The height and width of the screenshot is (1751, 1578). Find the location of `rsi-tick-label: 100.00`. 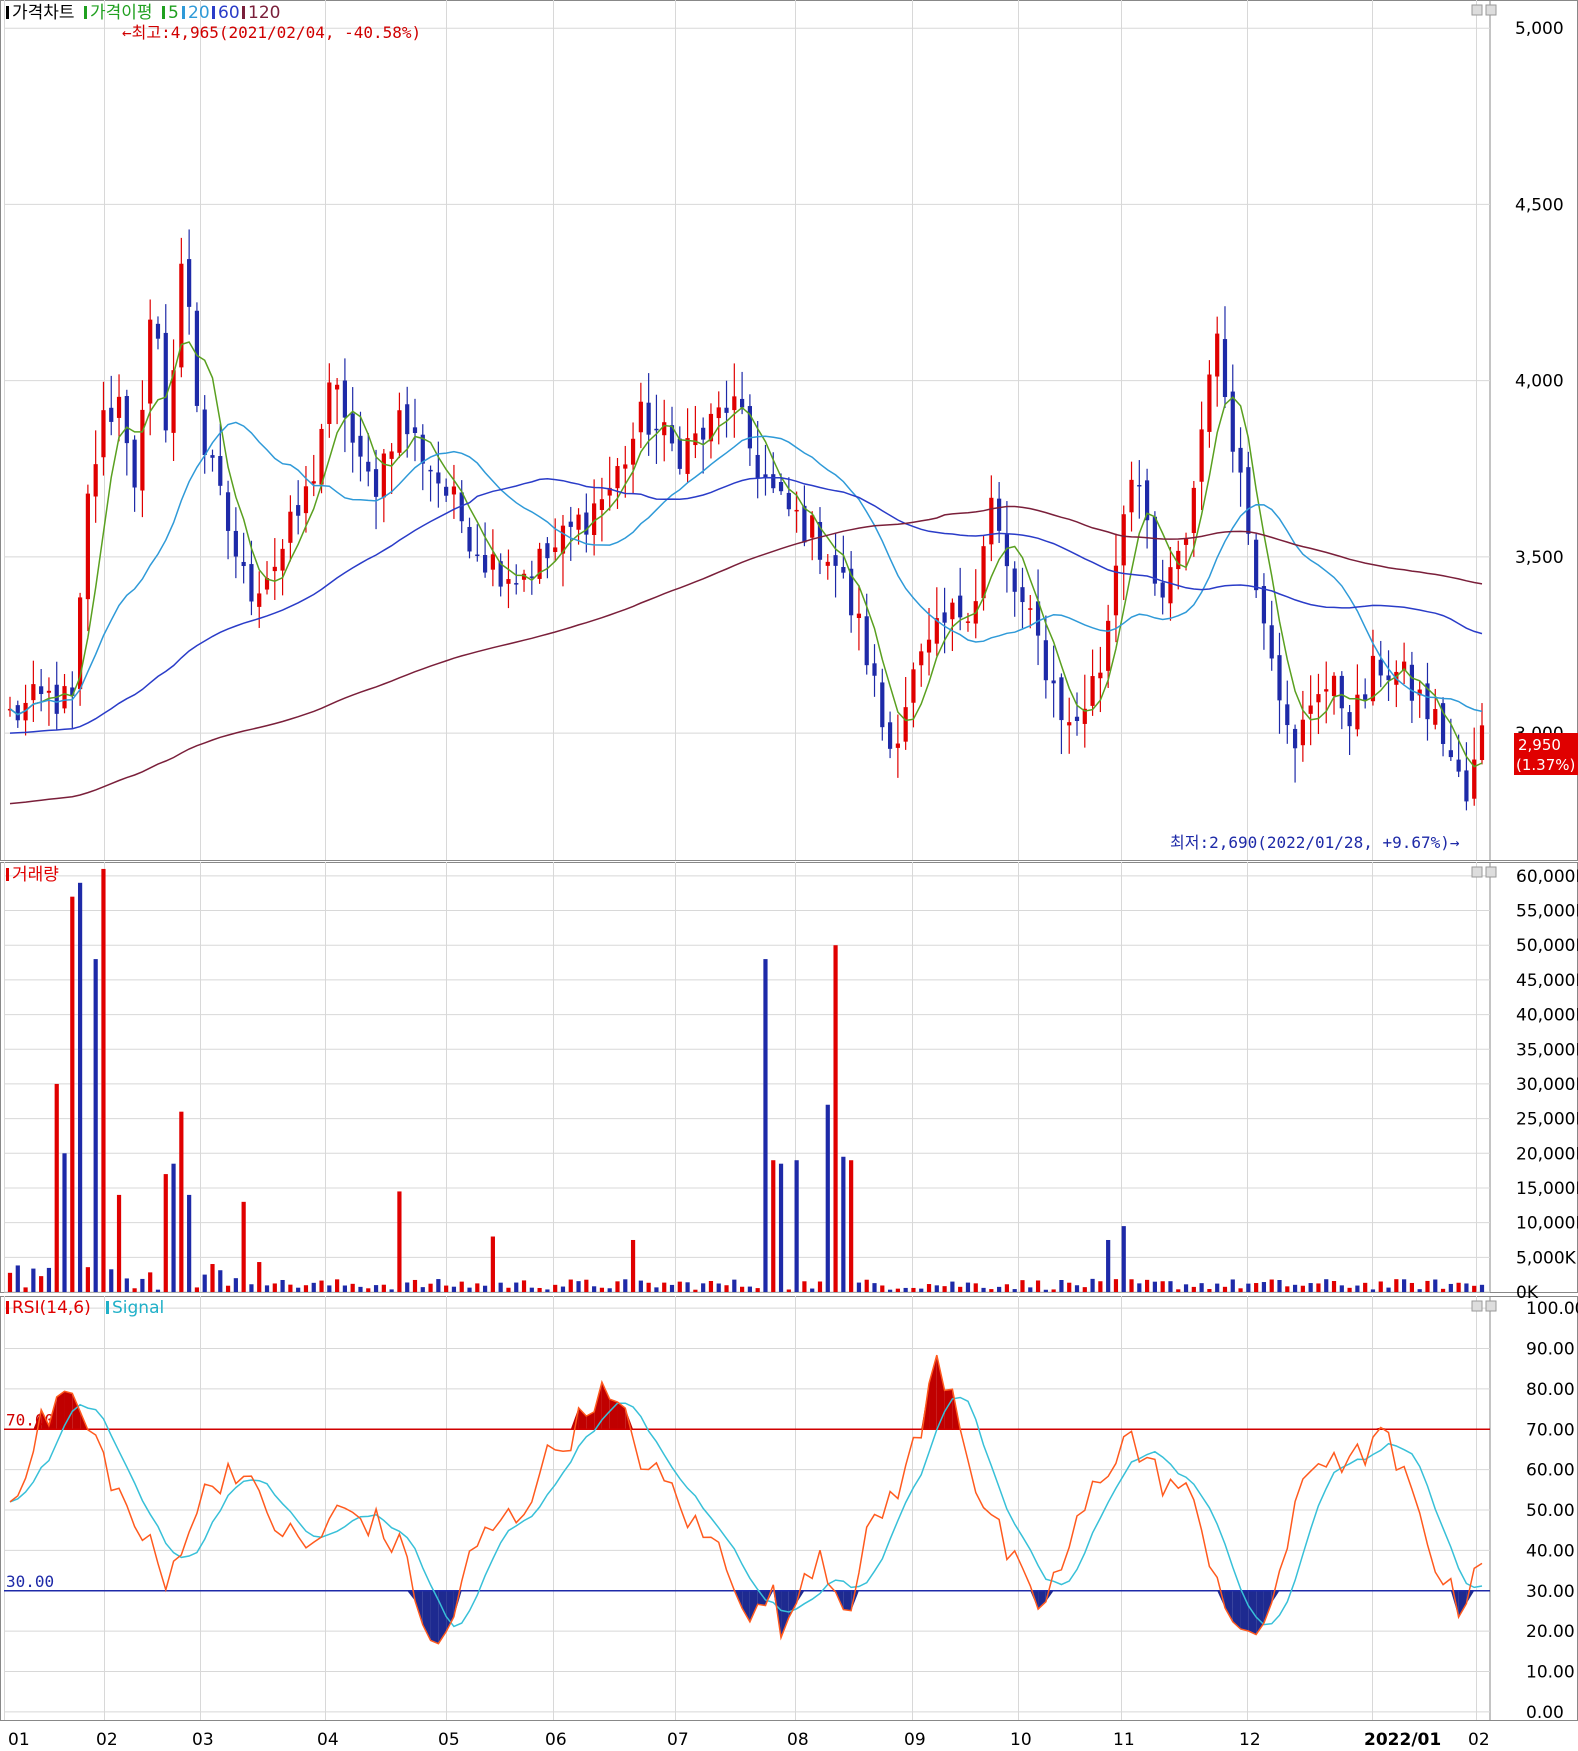

rsi-tick-label: 100.00 is located at coordinates (1552, 1309).